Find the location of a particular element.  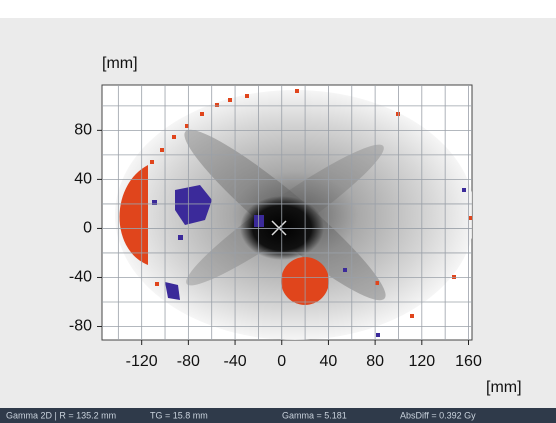

x-tick-label: 0 is located at coordinates (281, 361).